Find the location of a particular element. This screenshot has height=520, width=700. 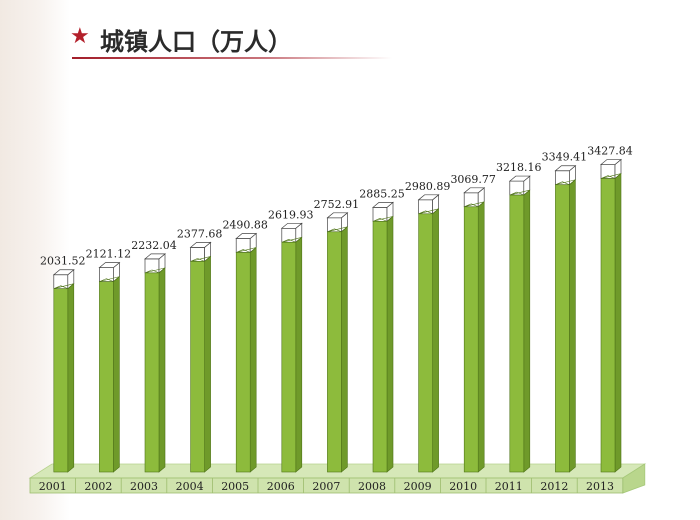

value-label: 2031.52 is located at coordinates (63, 261).